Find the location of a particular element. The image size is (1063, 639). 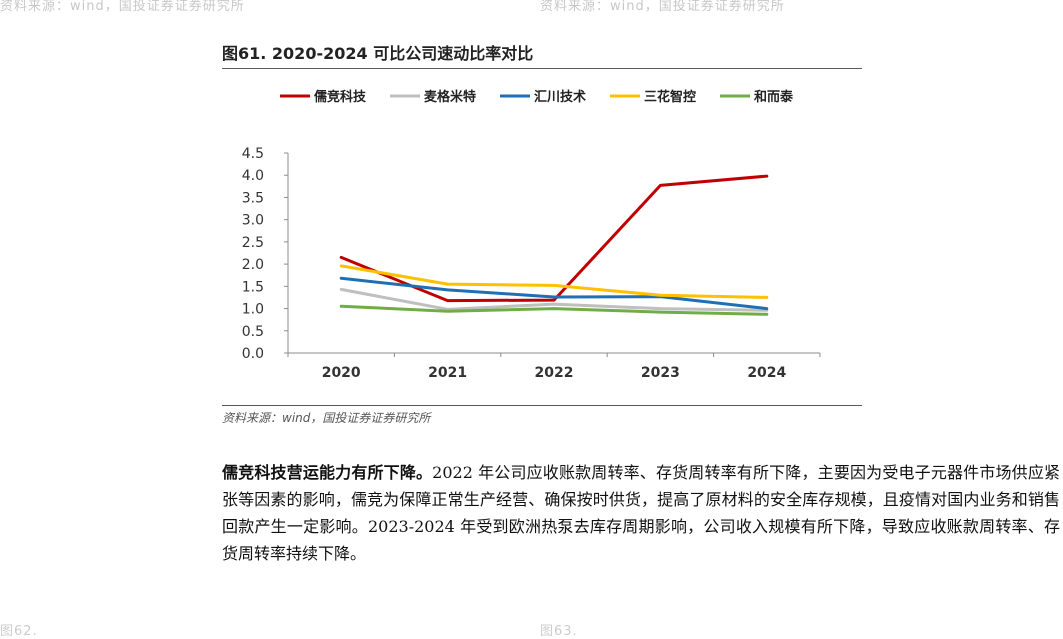

y-tick-label: 4.5 is located at coordinates (253, 154).